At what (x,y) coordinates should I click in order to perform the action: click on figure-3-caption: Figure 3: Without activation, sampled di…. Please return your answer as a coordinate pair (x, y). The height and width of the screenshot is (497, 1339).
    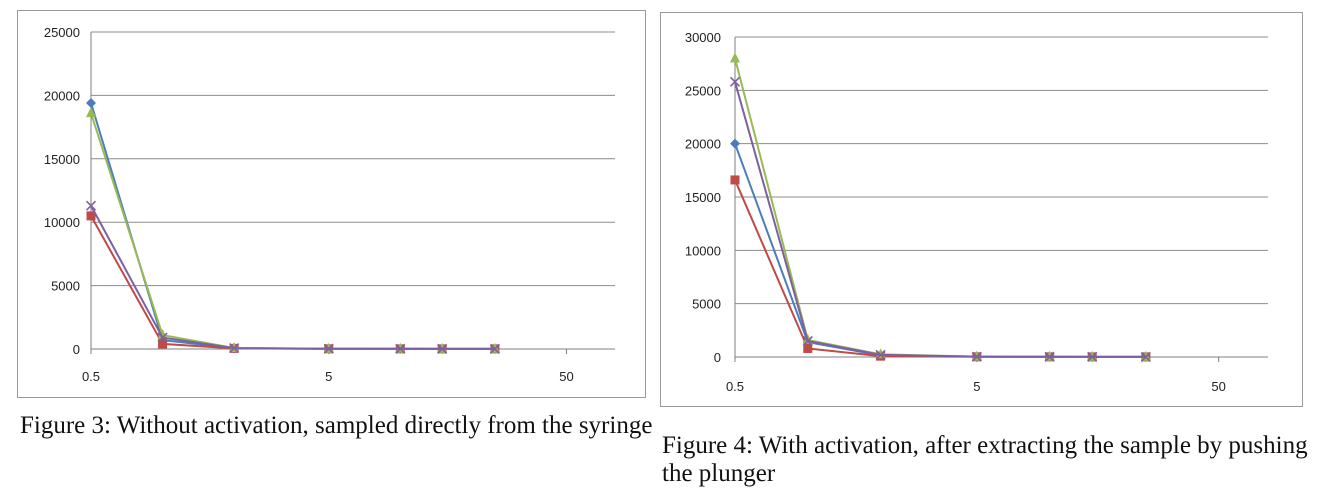
    Looking at the image, I should click on (336, 425).